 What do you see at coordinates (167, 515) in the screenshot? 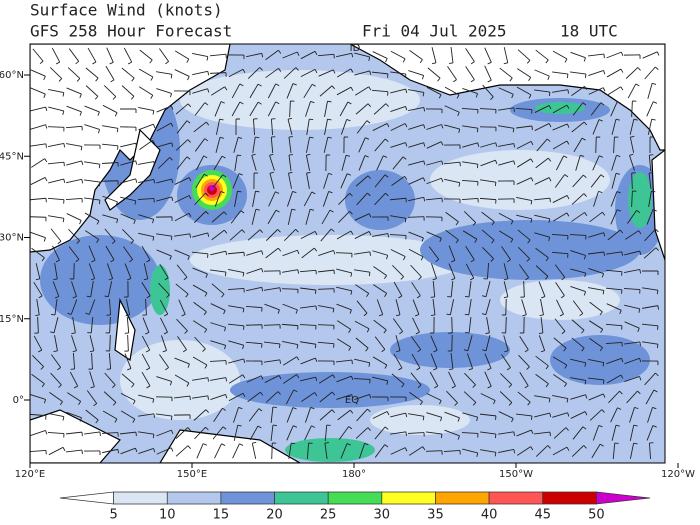
I see `colorbar-label: 10` at bounding box center [167, 515].